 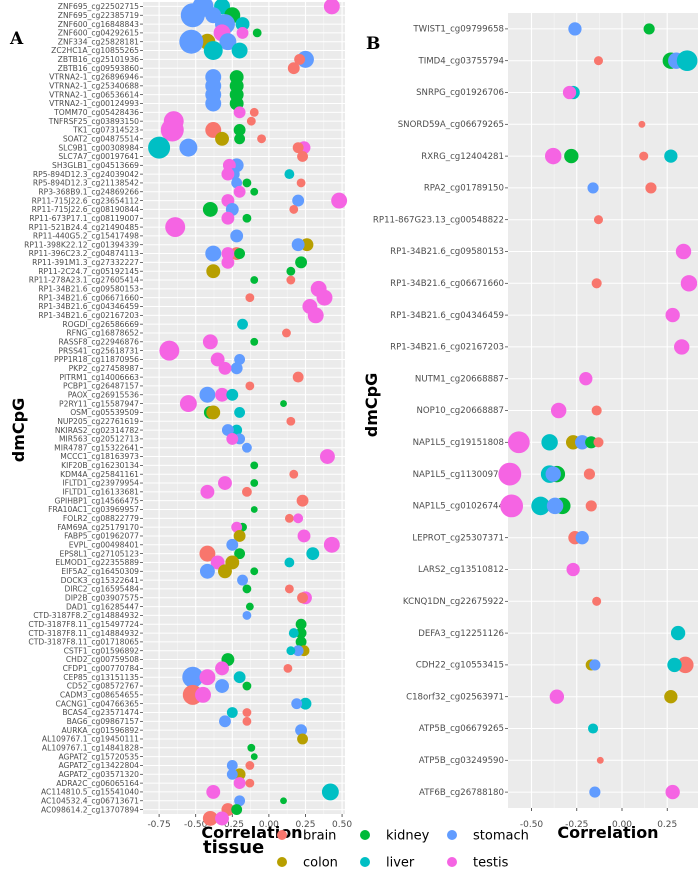 What do you see at coordinates (99, 553) in the screenshot?
I see `y-tick-label: EPS8L1_cg27105123` at bounding box center [99, 553].